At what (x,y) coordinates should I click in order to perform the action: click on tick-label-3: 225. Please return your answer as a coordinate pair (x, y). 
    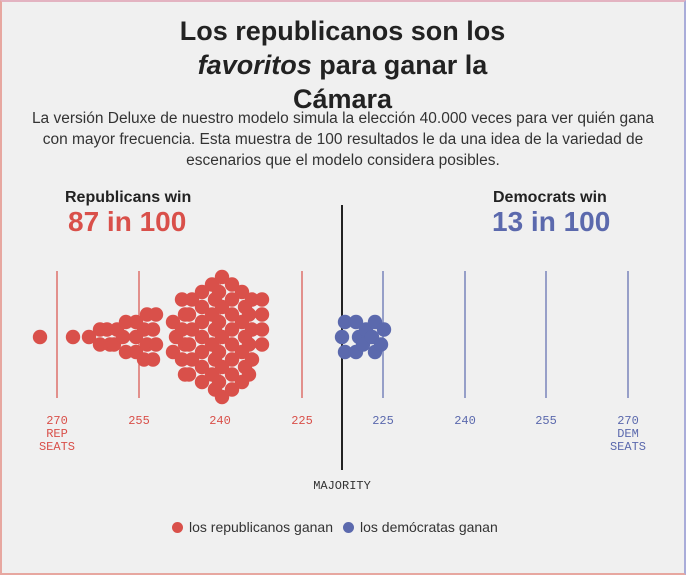
    Looking at the image, I should click on (302, 421).